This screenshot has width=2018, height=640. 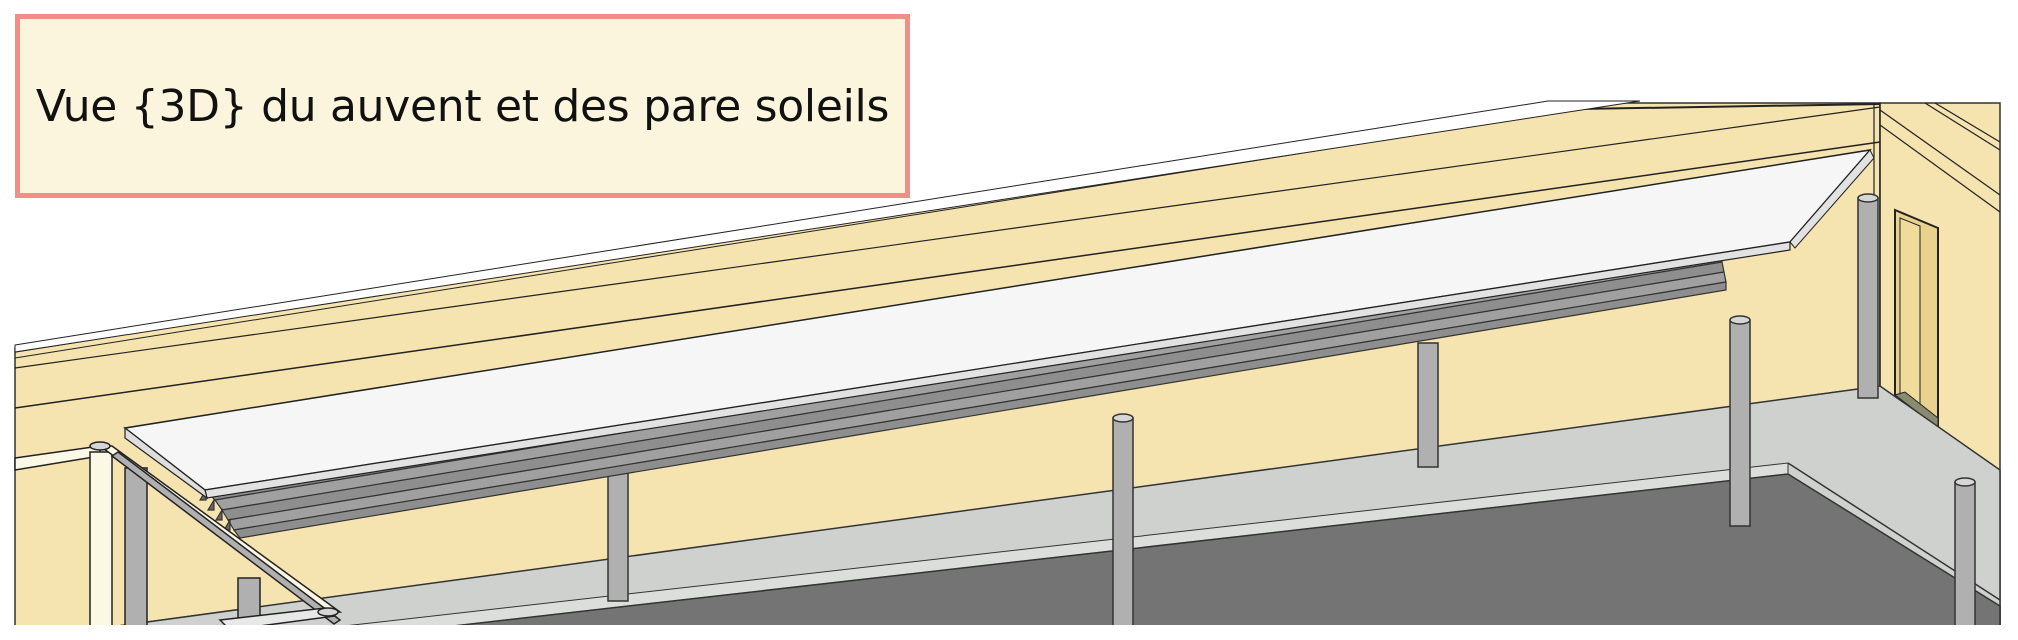 What do you see at coordinates (1832, 199) in the screenshot?
I see `canopy-right-edge` at bounding box center [1832, 199].